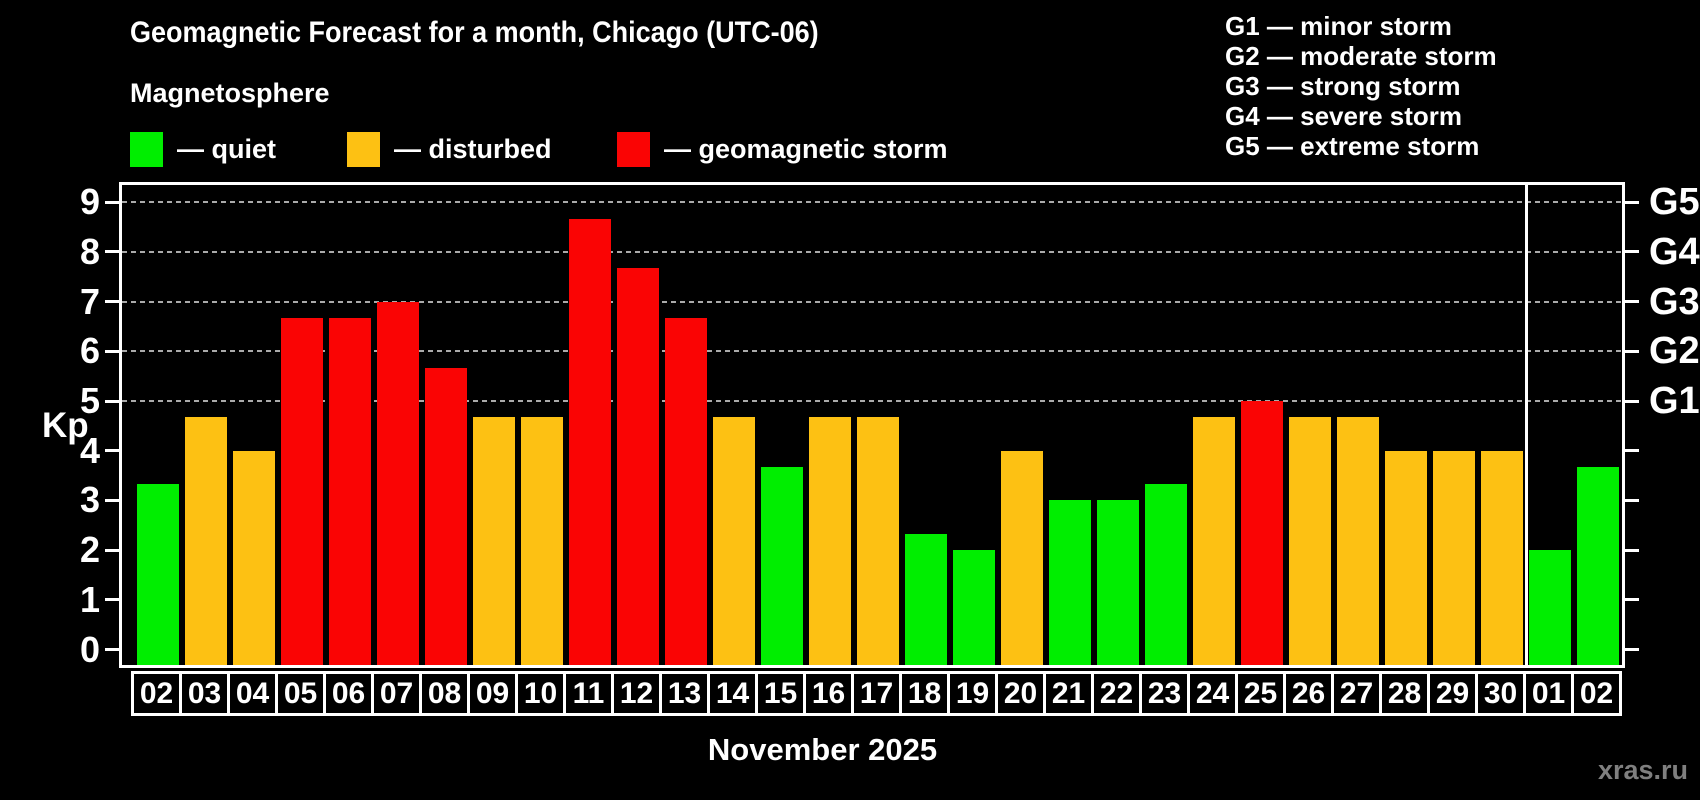  What do you see at coordinates (1361, 56) in the screenshot?
I see `storm-scale-legend-item: G2 — moderate storm` at bounding box center [1361, 56].